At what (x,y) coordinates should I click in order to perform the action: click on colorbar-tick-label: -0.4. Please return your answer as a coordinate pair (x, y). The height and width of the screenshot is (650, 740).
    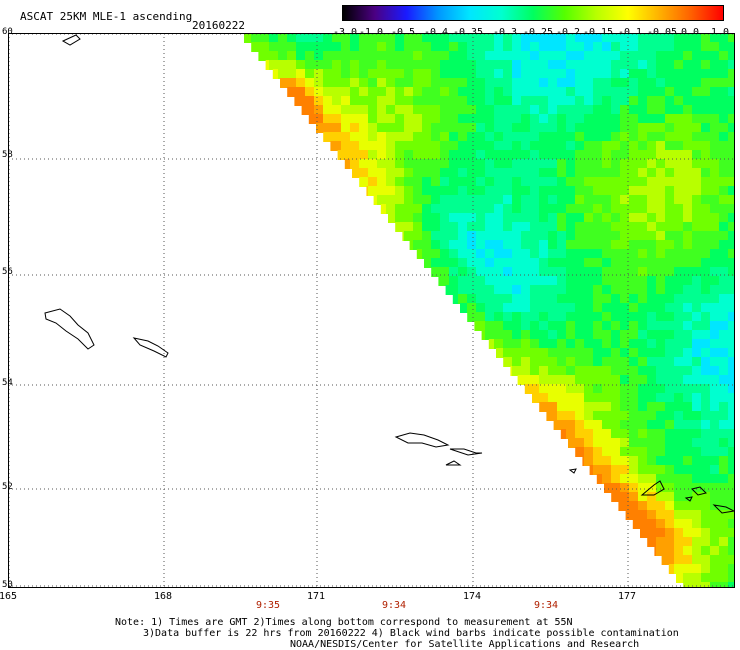
    Looking at the image, I should click on (436, 32).